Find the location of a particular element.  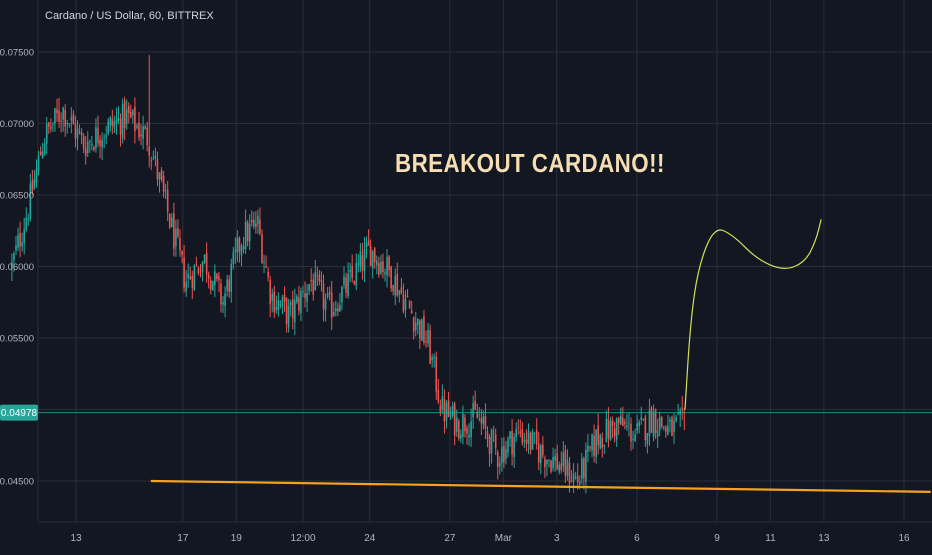

x-tick-label: 9 is located at coordinates (717, 538).